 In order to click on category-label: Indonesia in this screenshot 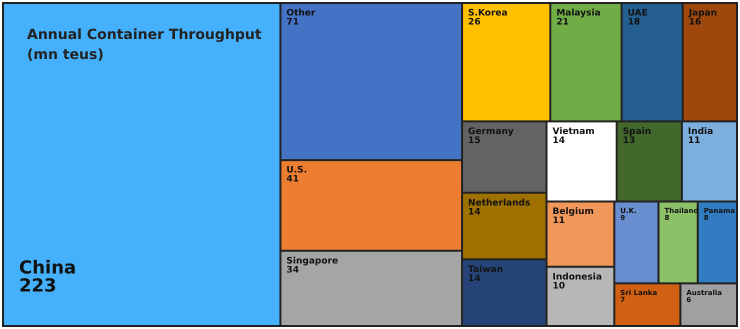, I will do `click(577, 277)`.